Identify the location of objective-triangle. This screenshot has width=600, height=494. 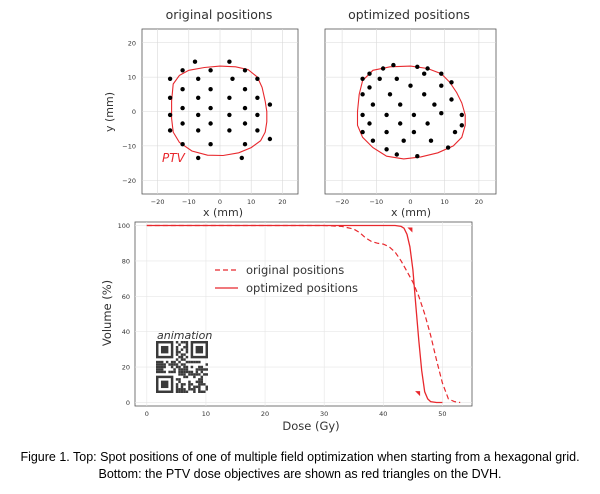
(418, 394).